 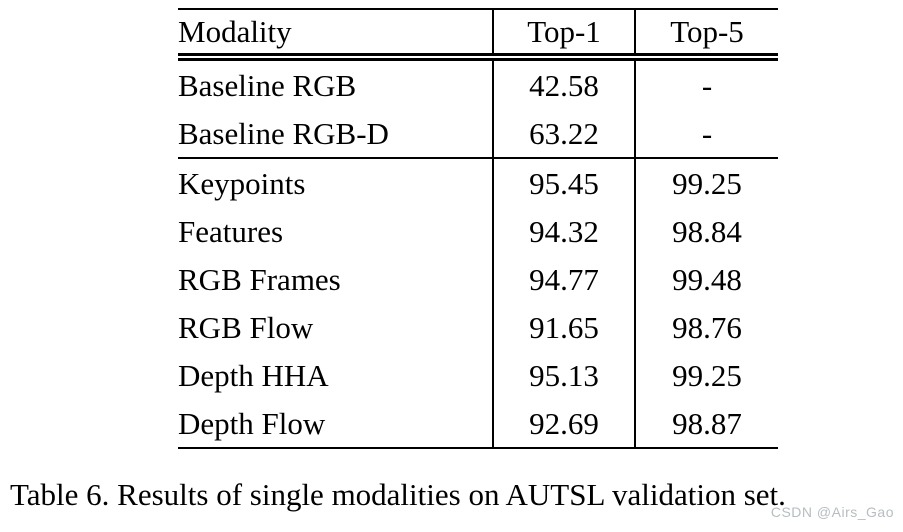 I want to click on table-row: Depth HHA 95.13 99.25, so click(x=478, y=375).